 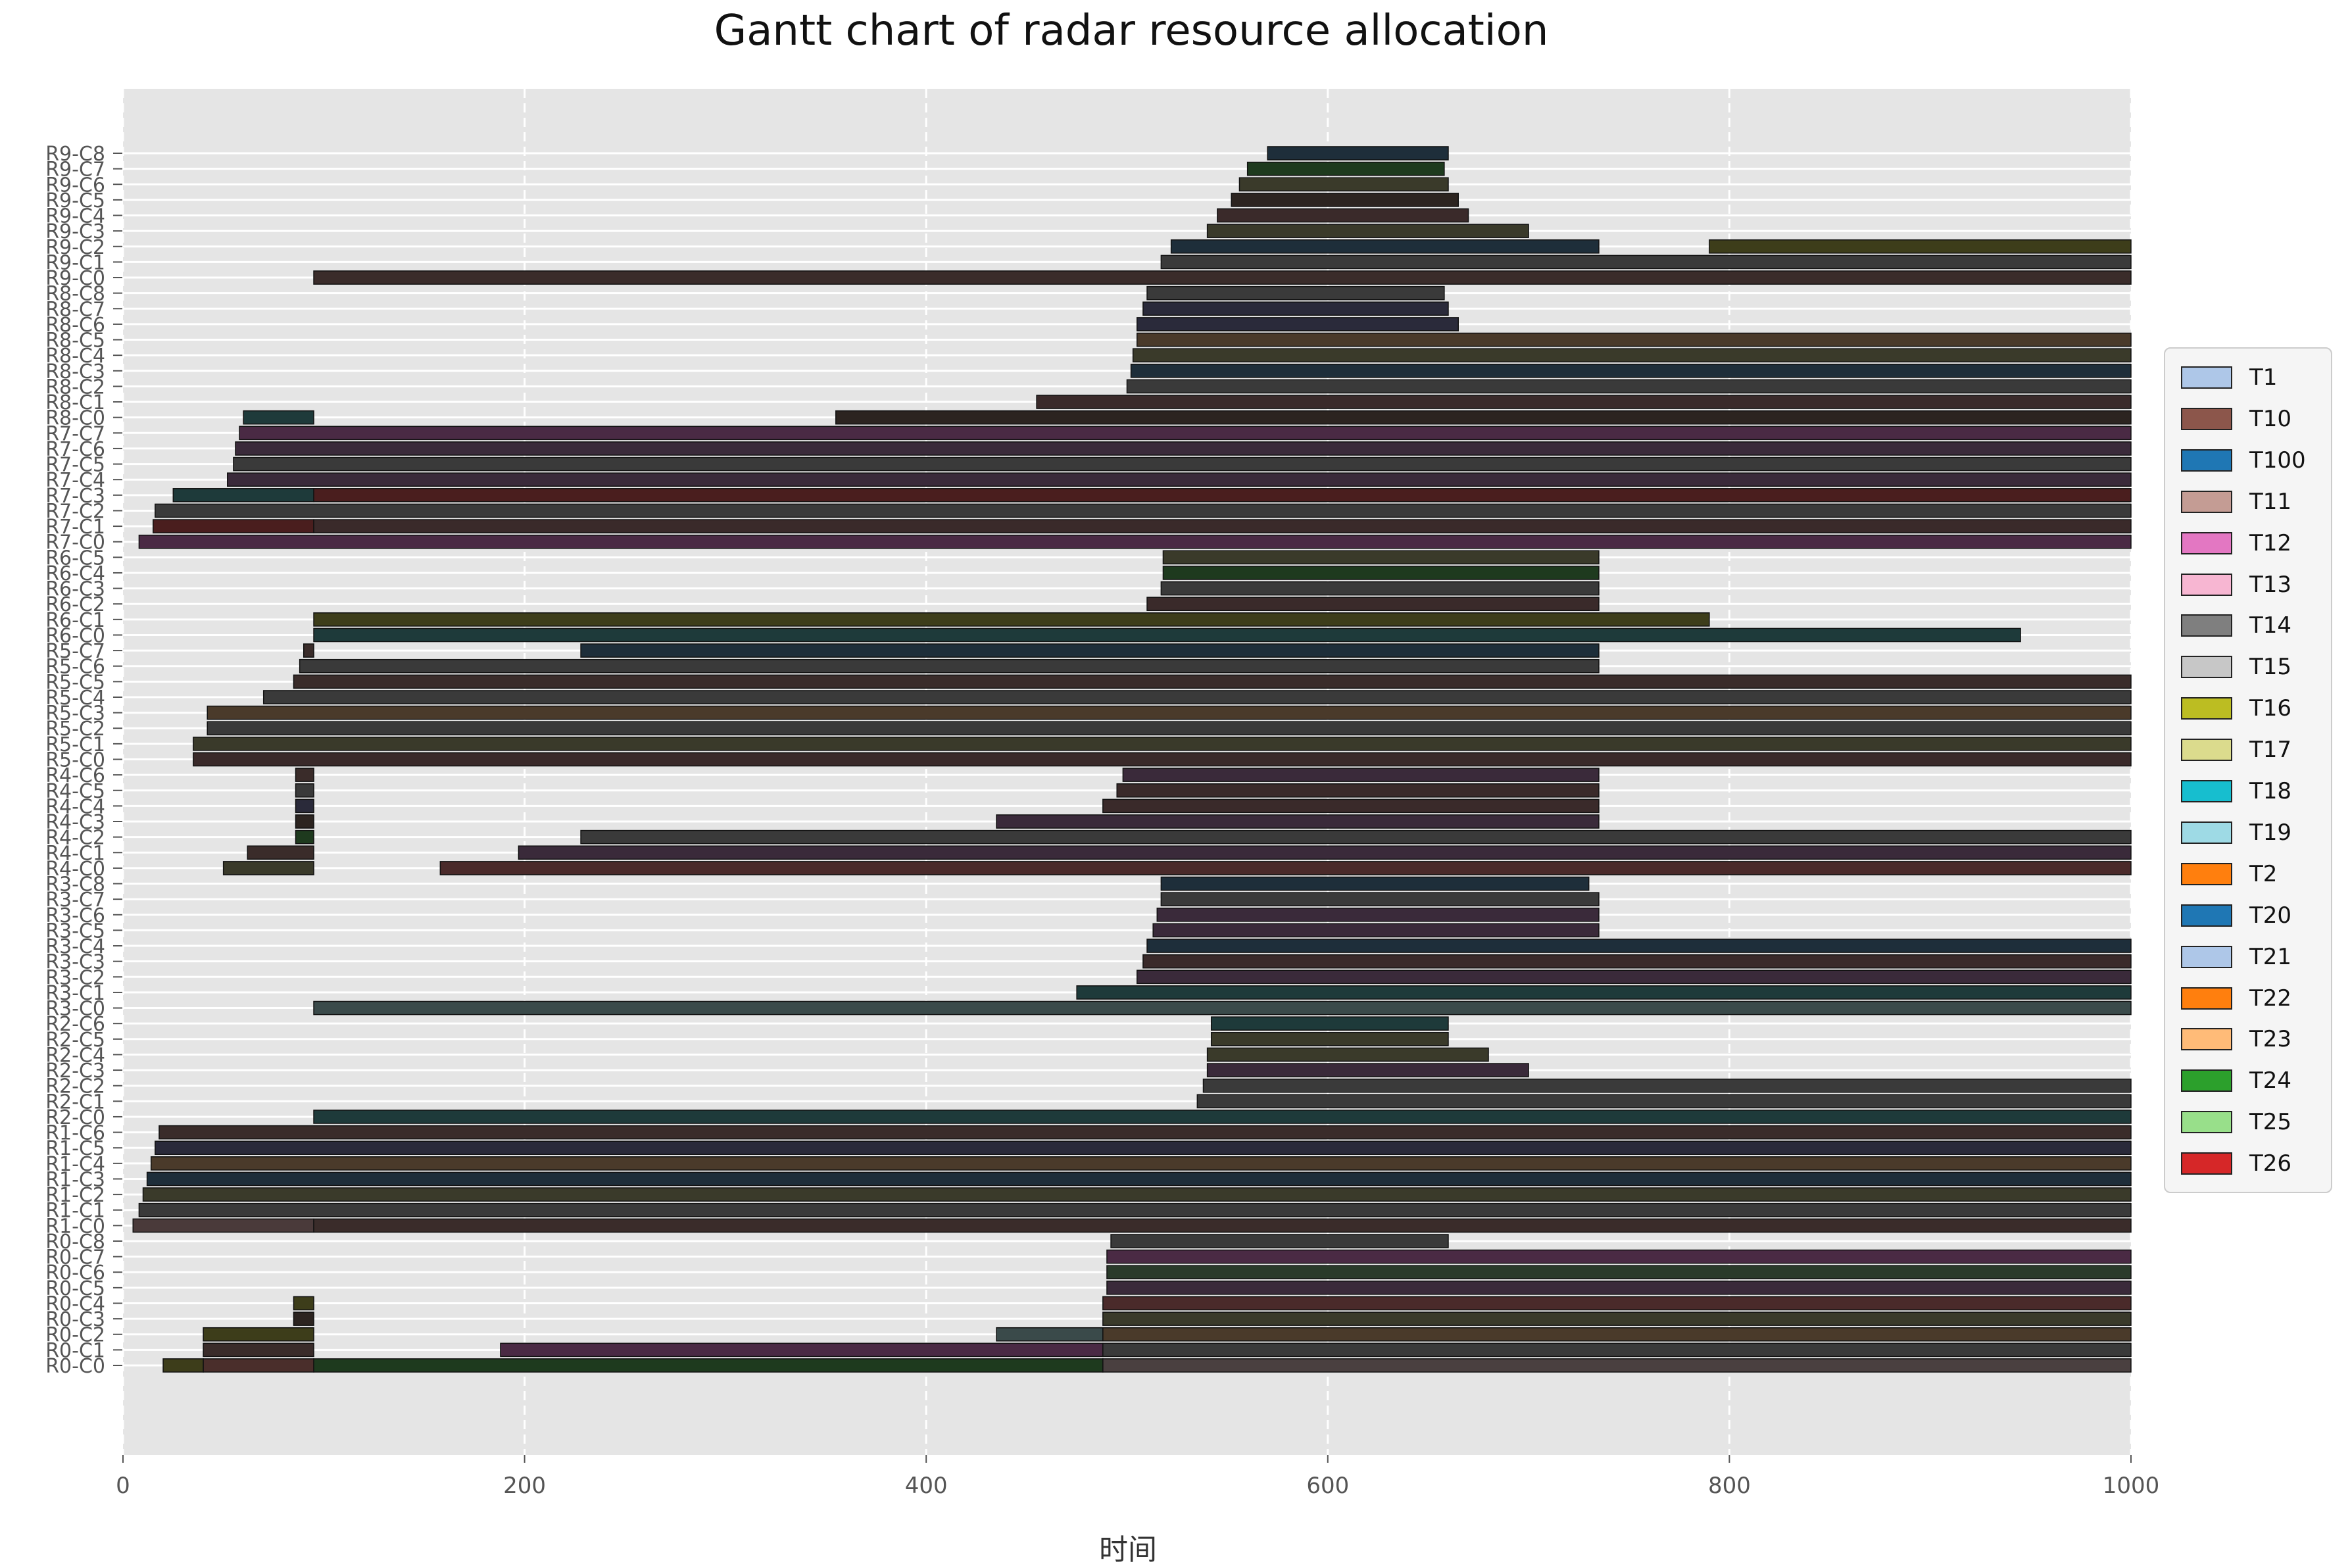 I want to click on legend-label: T14, so click(x=2270, y=626).